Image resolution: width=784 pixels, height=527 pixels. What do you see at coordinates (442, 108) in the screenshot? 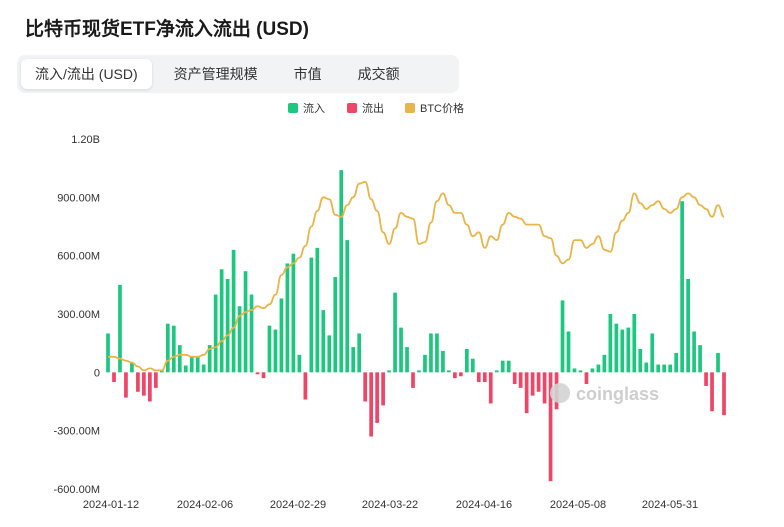
I see `legend-label-btc-price: BTC价格` at bounding box center [442, 108].